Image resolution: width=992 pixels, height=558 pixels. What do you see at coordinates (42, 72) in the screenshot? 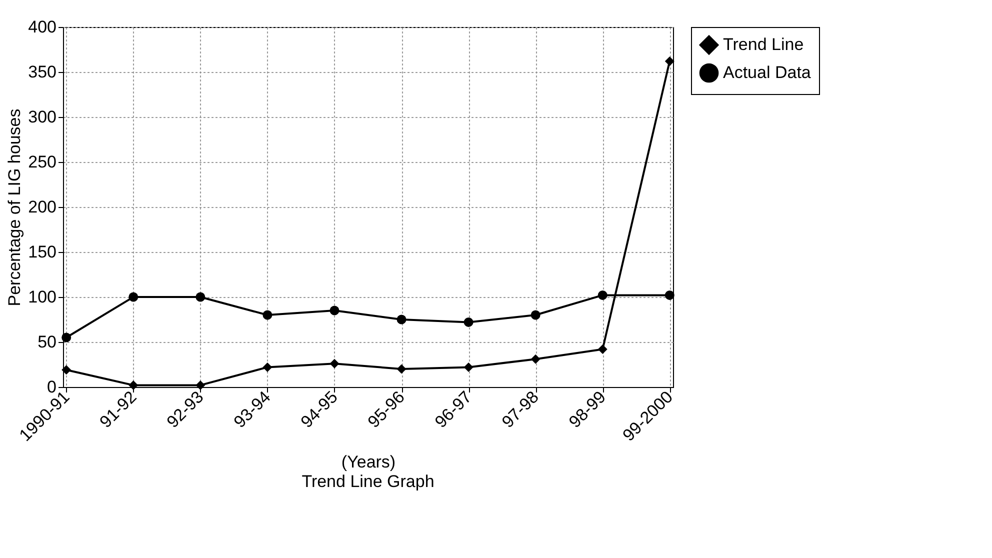
I see `y-tick-label: 350` at bounding box center [42, 72].